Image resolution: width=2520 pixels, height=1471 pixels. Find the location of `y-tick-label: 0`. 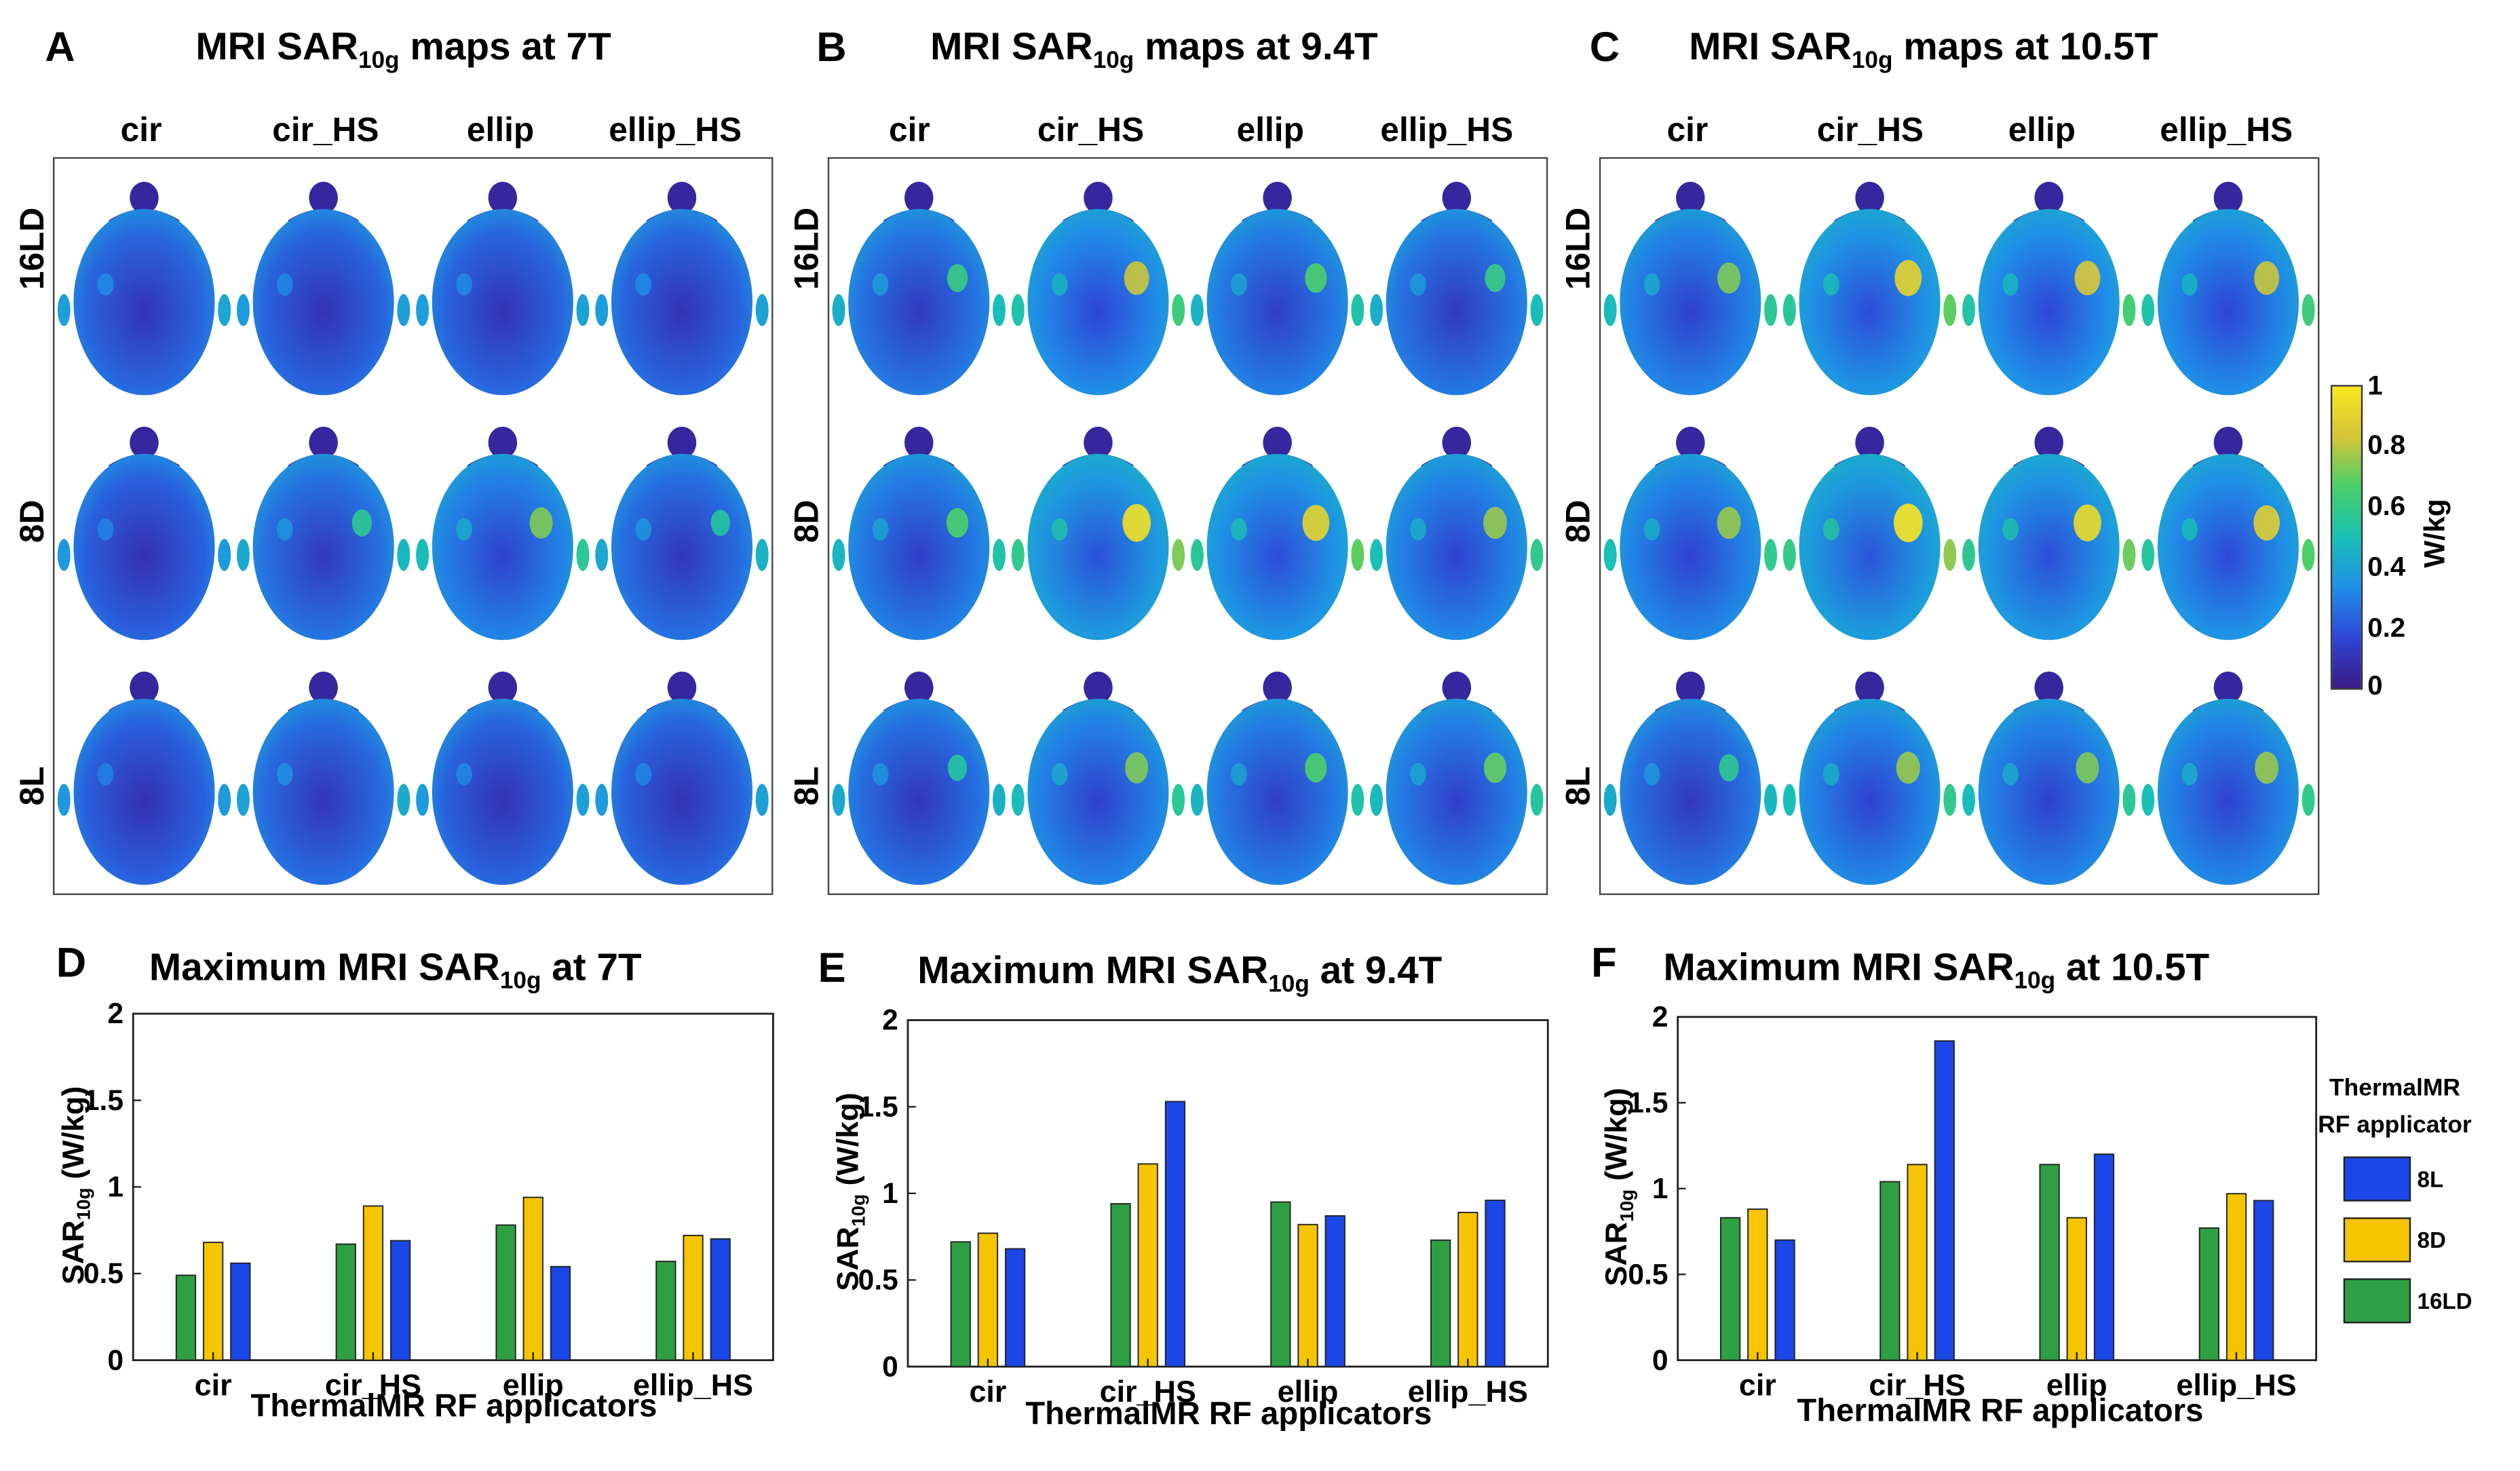

y-tick-label: 0 is located at coordinates (890, 1366).